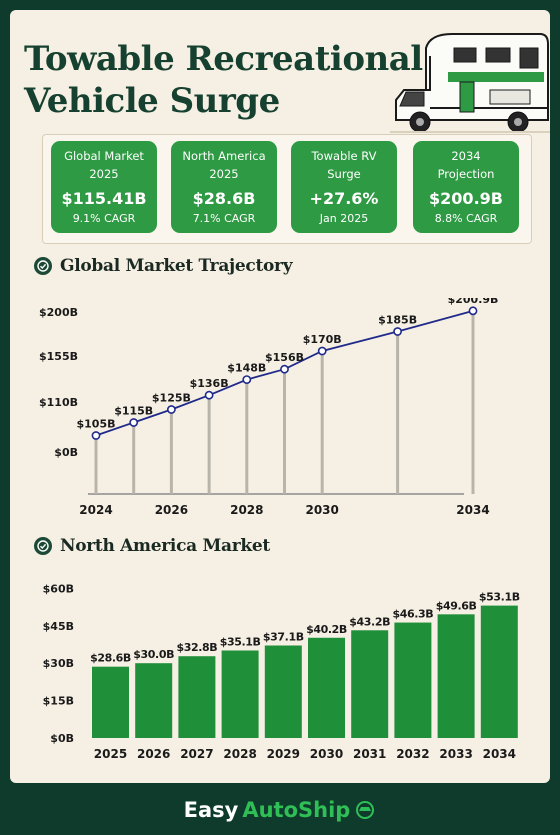 The image size is (560, 835). Describe the element at coordinates (473, 302) in the screenshot. I see `data-label: $200.9B` at that location.